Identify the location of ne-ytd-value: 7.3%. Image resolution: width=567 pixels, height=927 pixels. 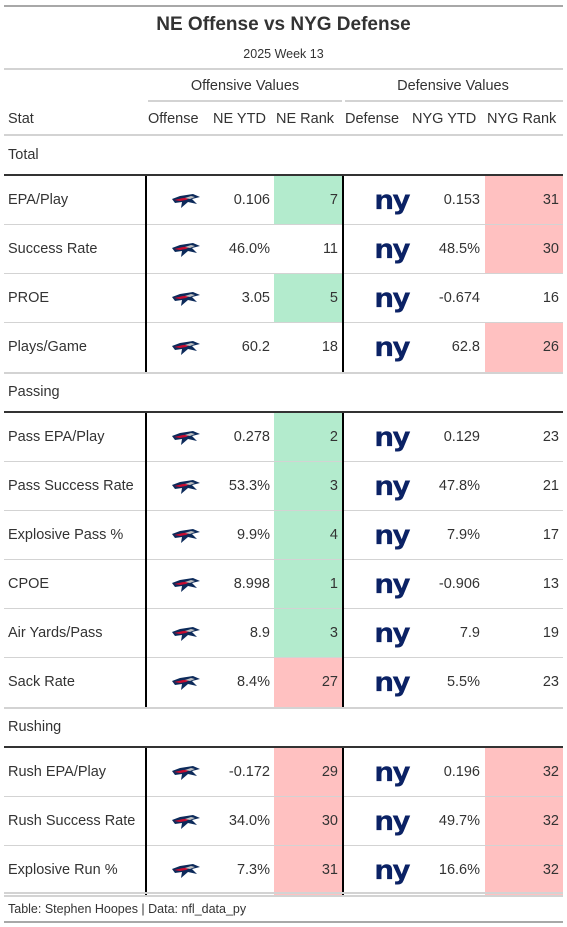
(253, 870).